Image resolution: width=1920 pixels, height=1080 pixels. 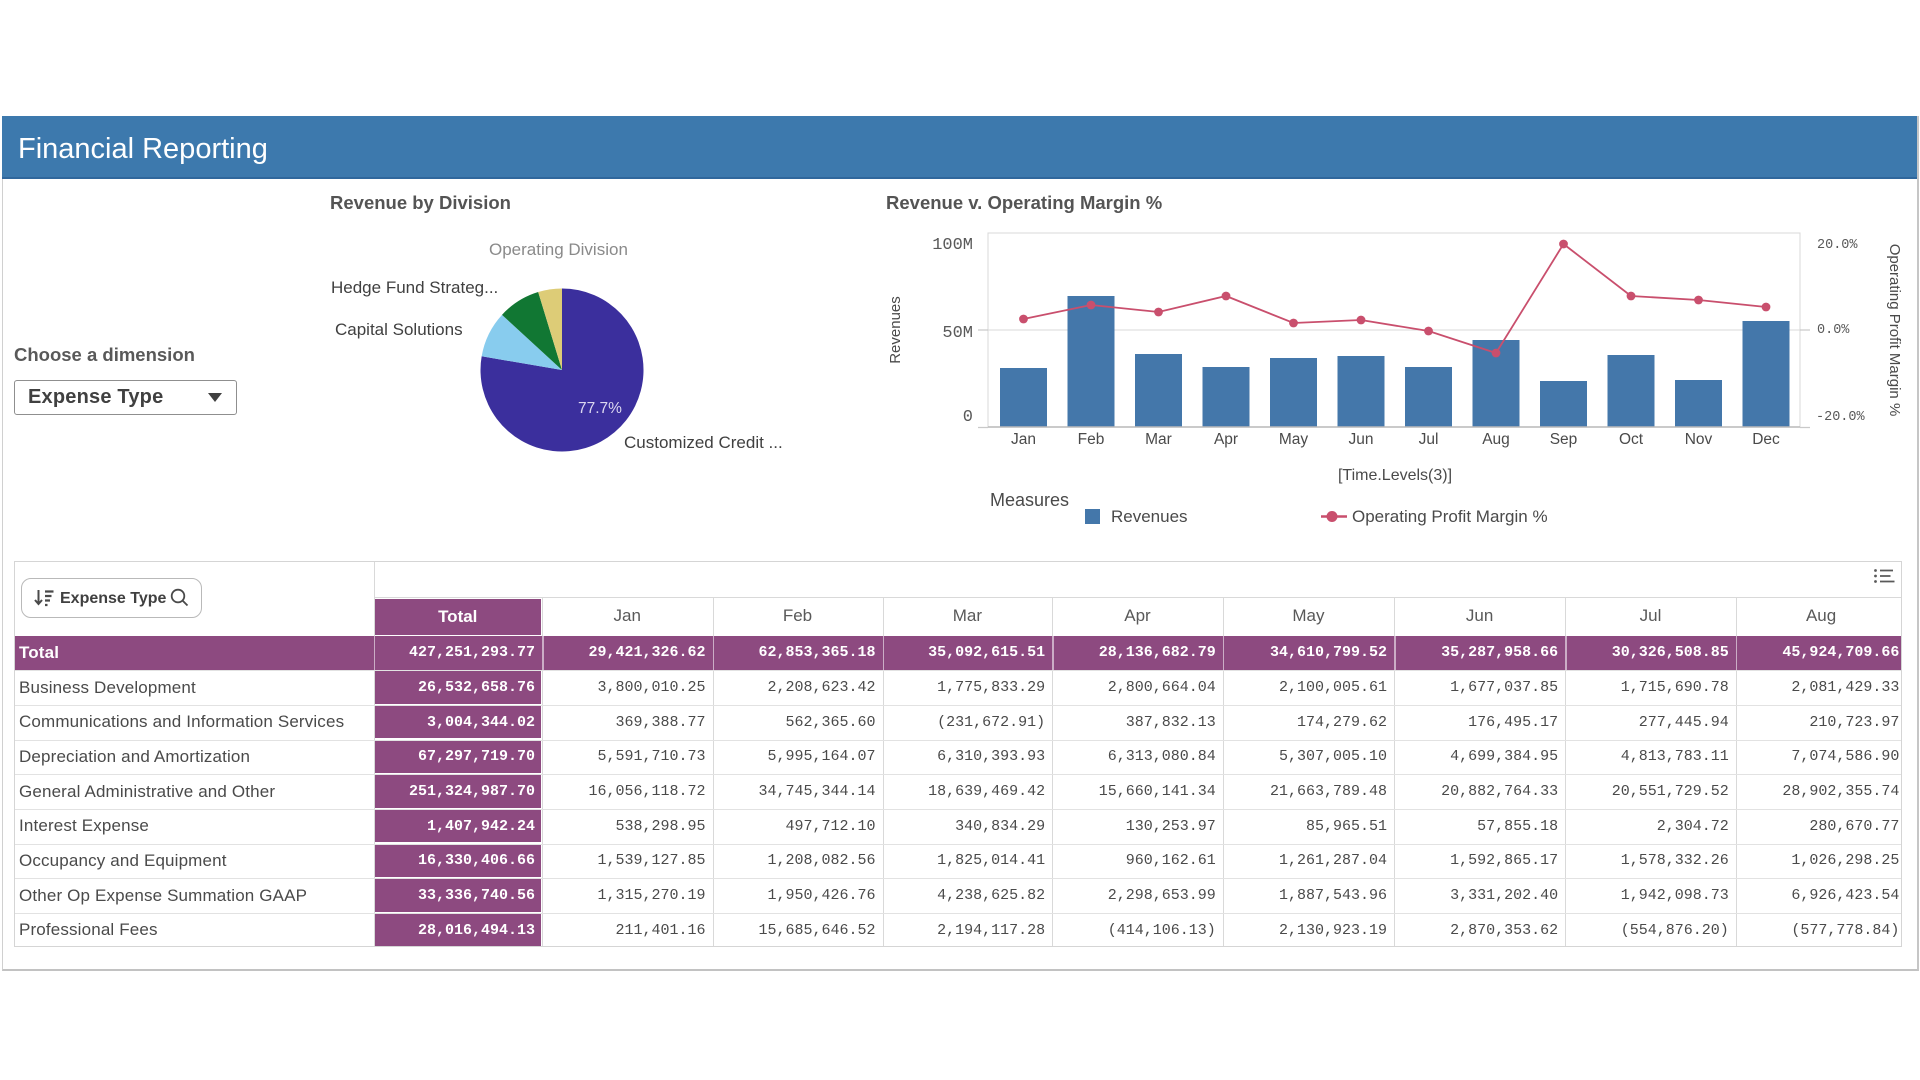 What do you see at coordinates (1631, 439) in the screenshot?
I see `svg-text: Oct` at bounding box center [1631, 439].